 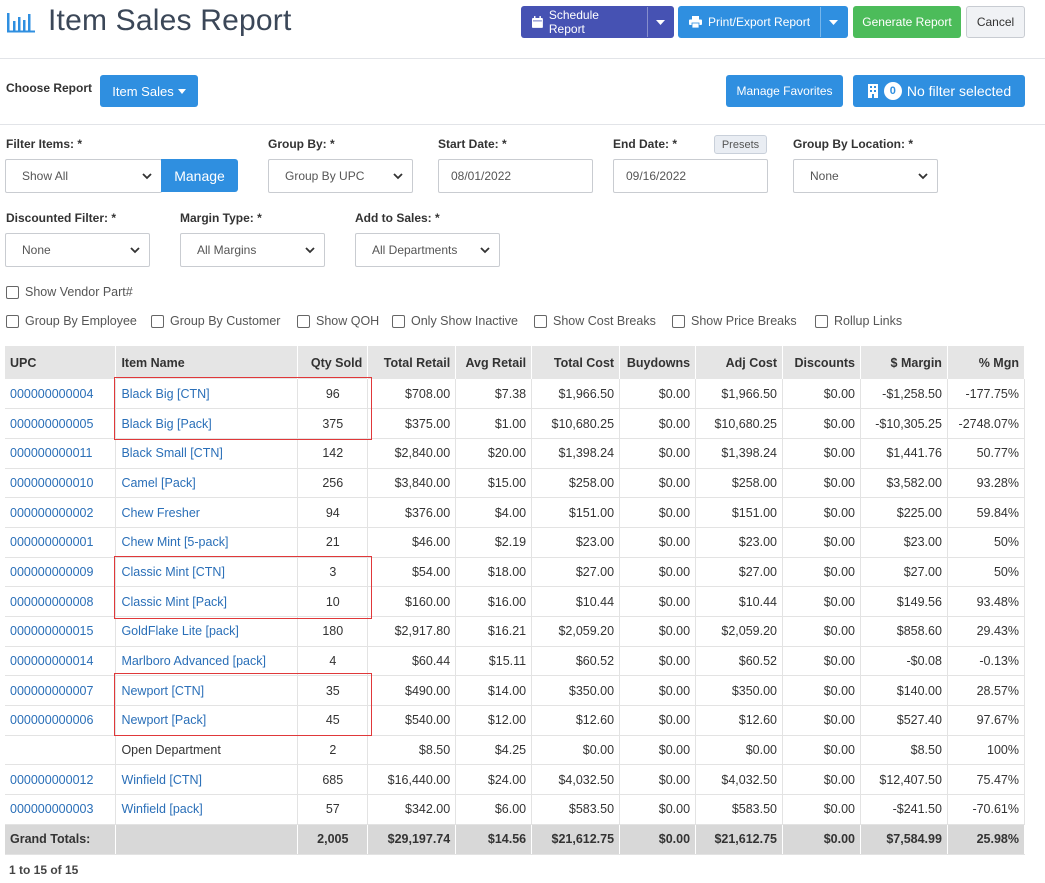 I want to click on group-by-customer-checkbox: Group By Customer, so click(x=215, y=321).